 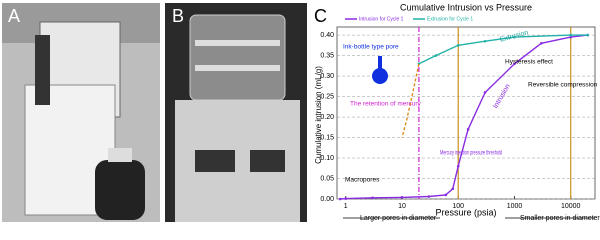 What do you see at coordinates (327, 178) in the screenshot?
I see `y-tick-label: 0.05` at bounding box center [327, 178].